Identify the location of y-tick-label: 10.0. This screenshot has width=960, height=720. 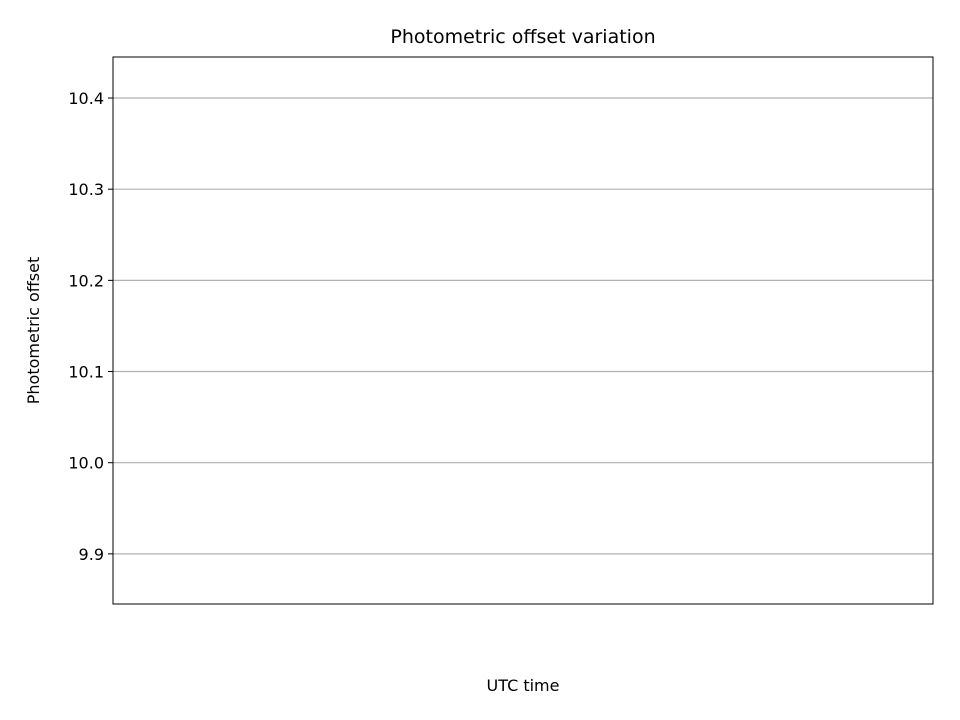
(86, 463).